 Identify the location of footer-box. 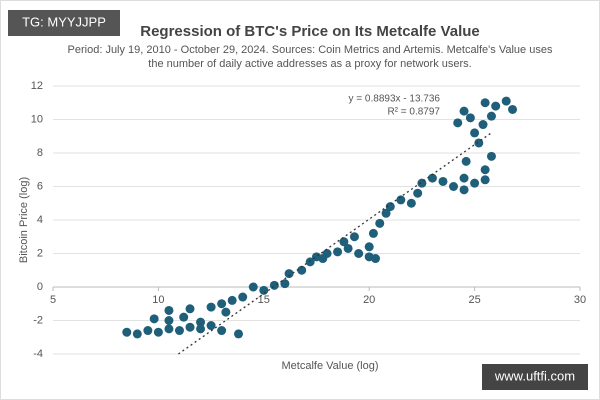
(535, 377).